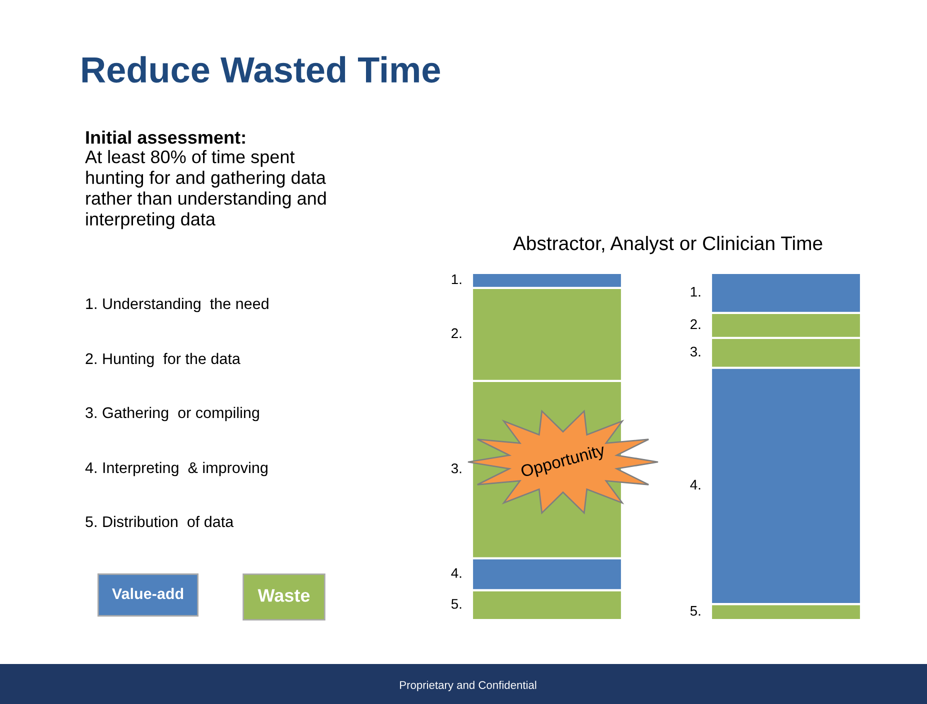  What do you see at coordinates (695, 351) in the screenshot?
I see `text: 3.` at bounding box center [695, 351].